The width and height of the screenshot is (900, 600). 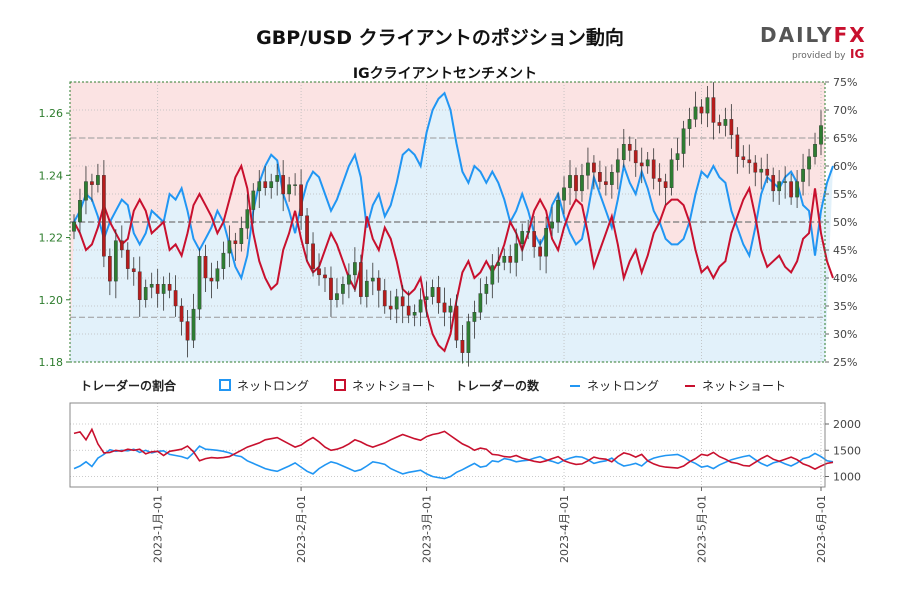 I want to click on legend-net-short-box, so click(x=340, y=385).